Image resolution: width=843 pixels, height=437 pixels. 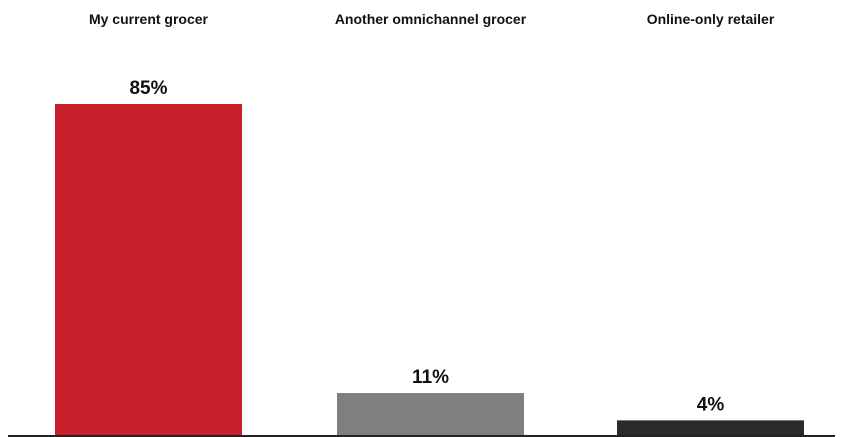 What do you see at coordinates (711, 404) in the screenshot?
I see `value-label-online-only-retailer: 4%` at bounding box center [711, 404].